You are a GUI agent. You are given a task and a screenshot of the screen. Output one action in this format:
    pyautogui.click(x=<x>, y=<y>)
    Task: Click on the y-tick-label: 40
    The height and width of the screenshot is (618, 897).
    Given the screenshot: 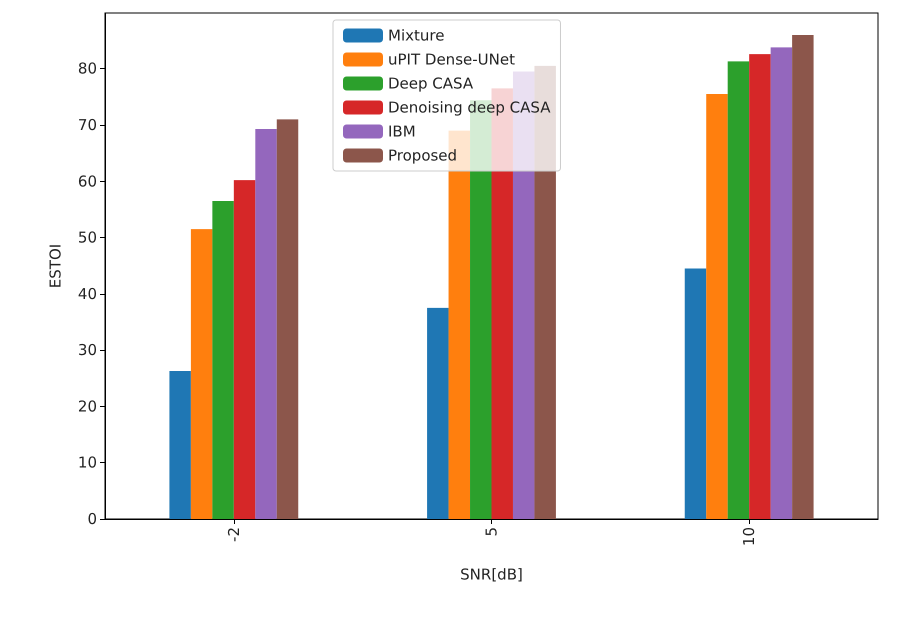 What is the action you would take?
    pyautogui.click(x=87, y=293)
    